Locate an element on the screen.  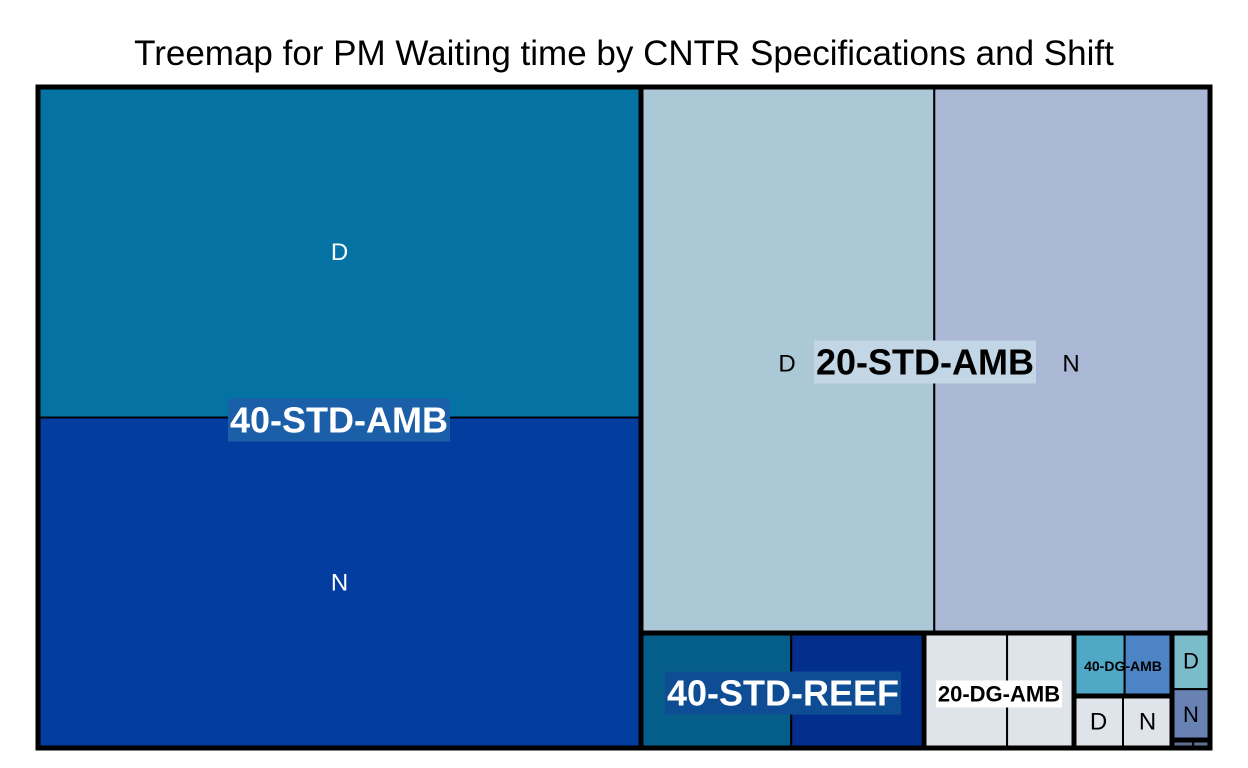
tile-label-group-7-n: N is located at coordinates (1191, 714).